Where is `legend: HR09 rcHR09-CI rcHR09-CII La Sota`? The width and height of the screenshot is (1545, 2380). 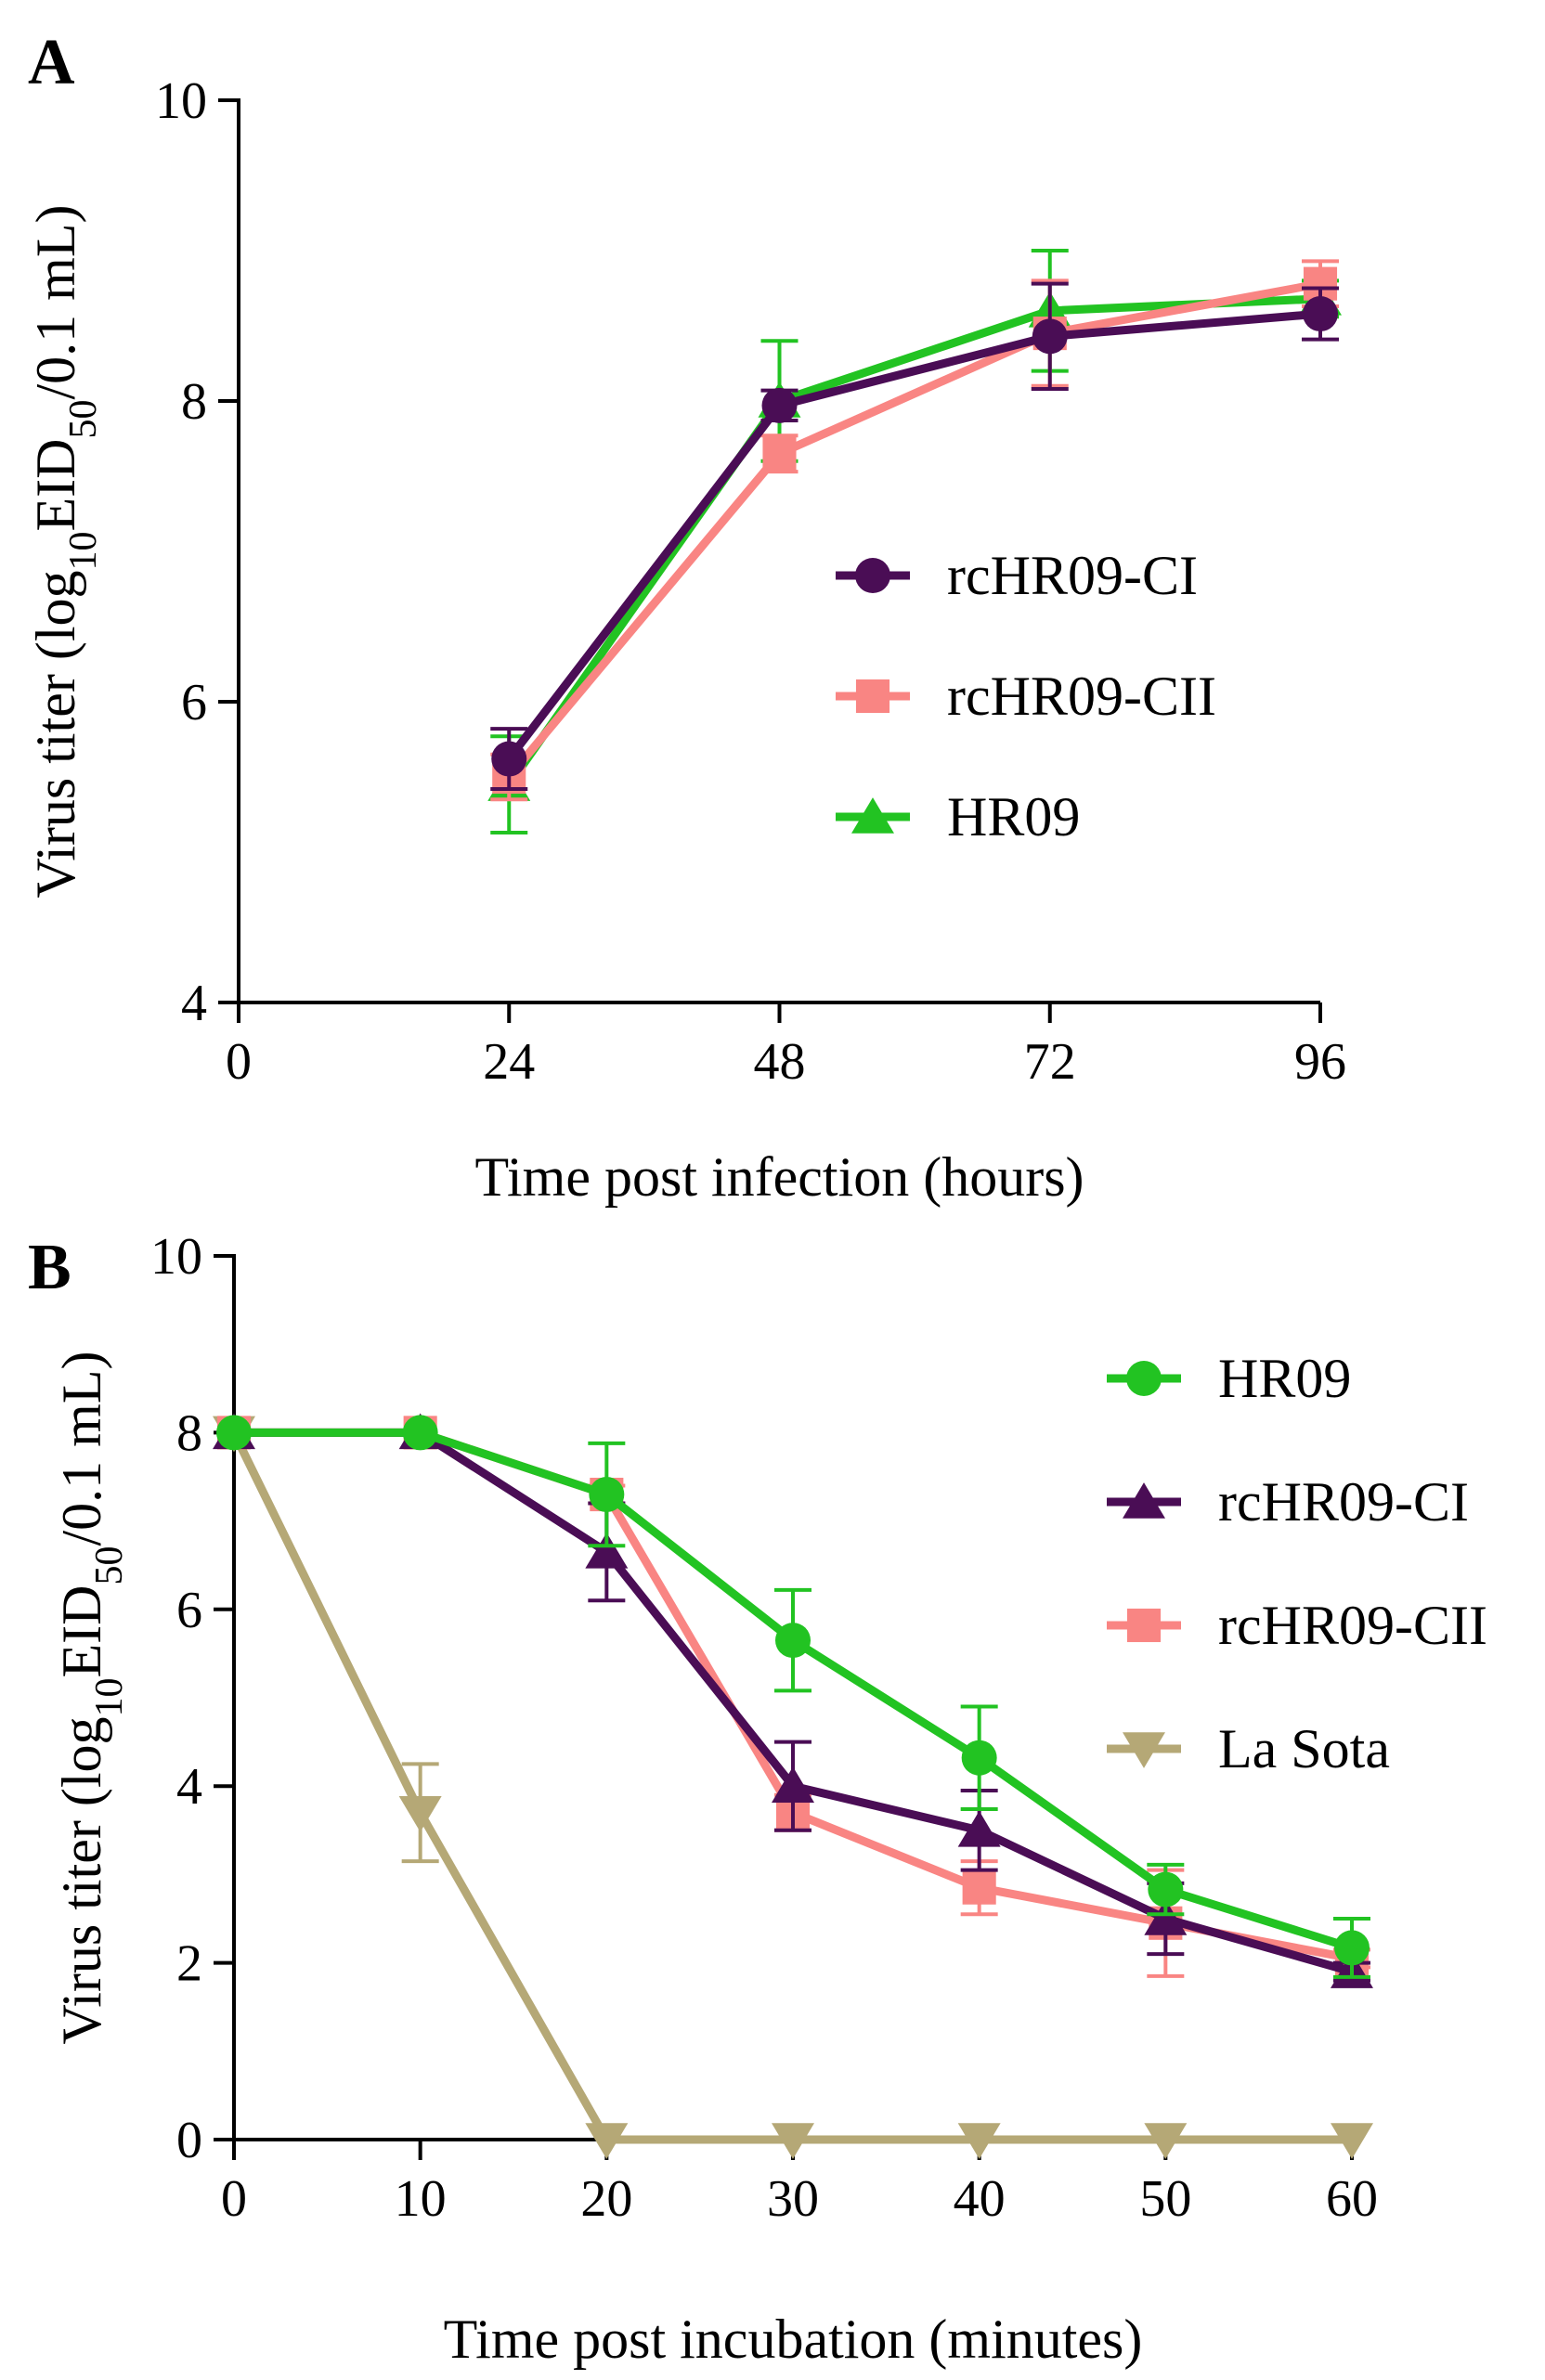
legend: HR09 rcHR09-CI rcHR09-CII La Sota is located at coordinates (1297, 1563).